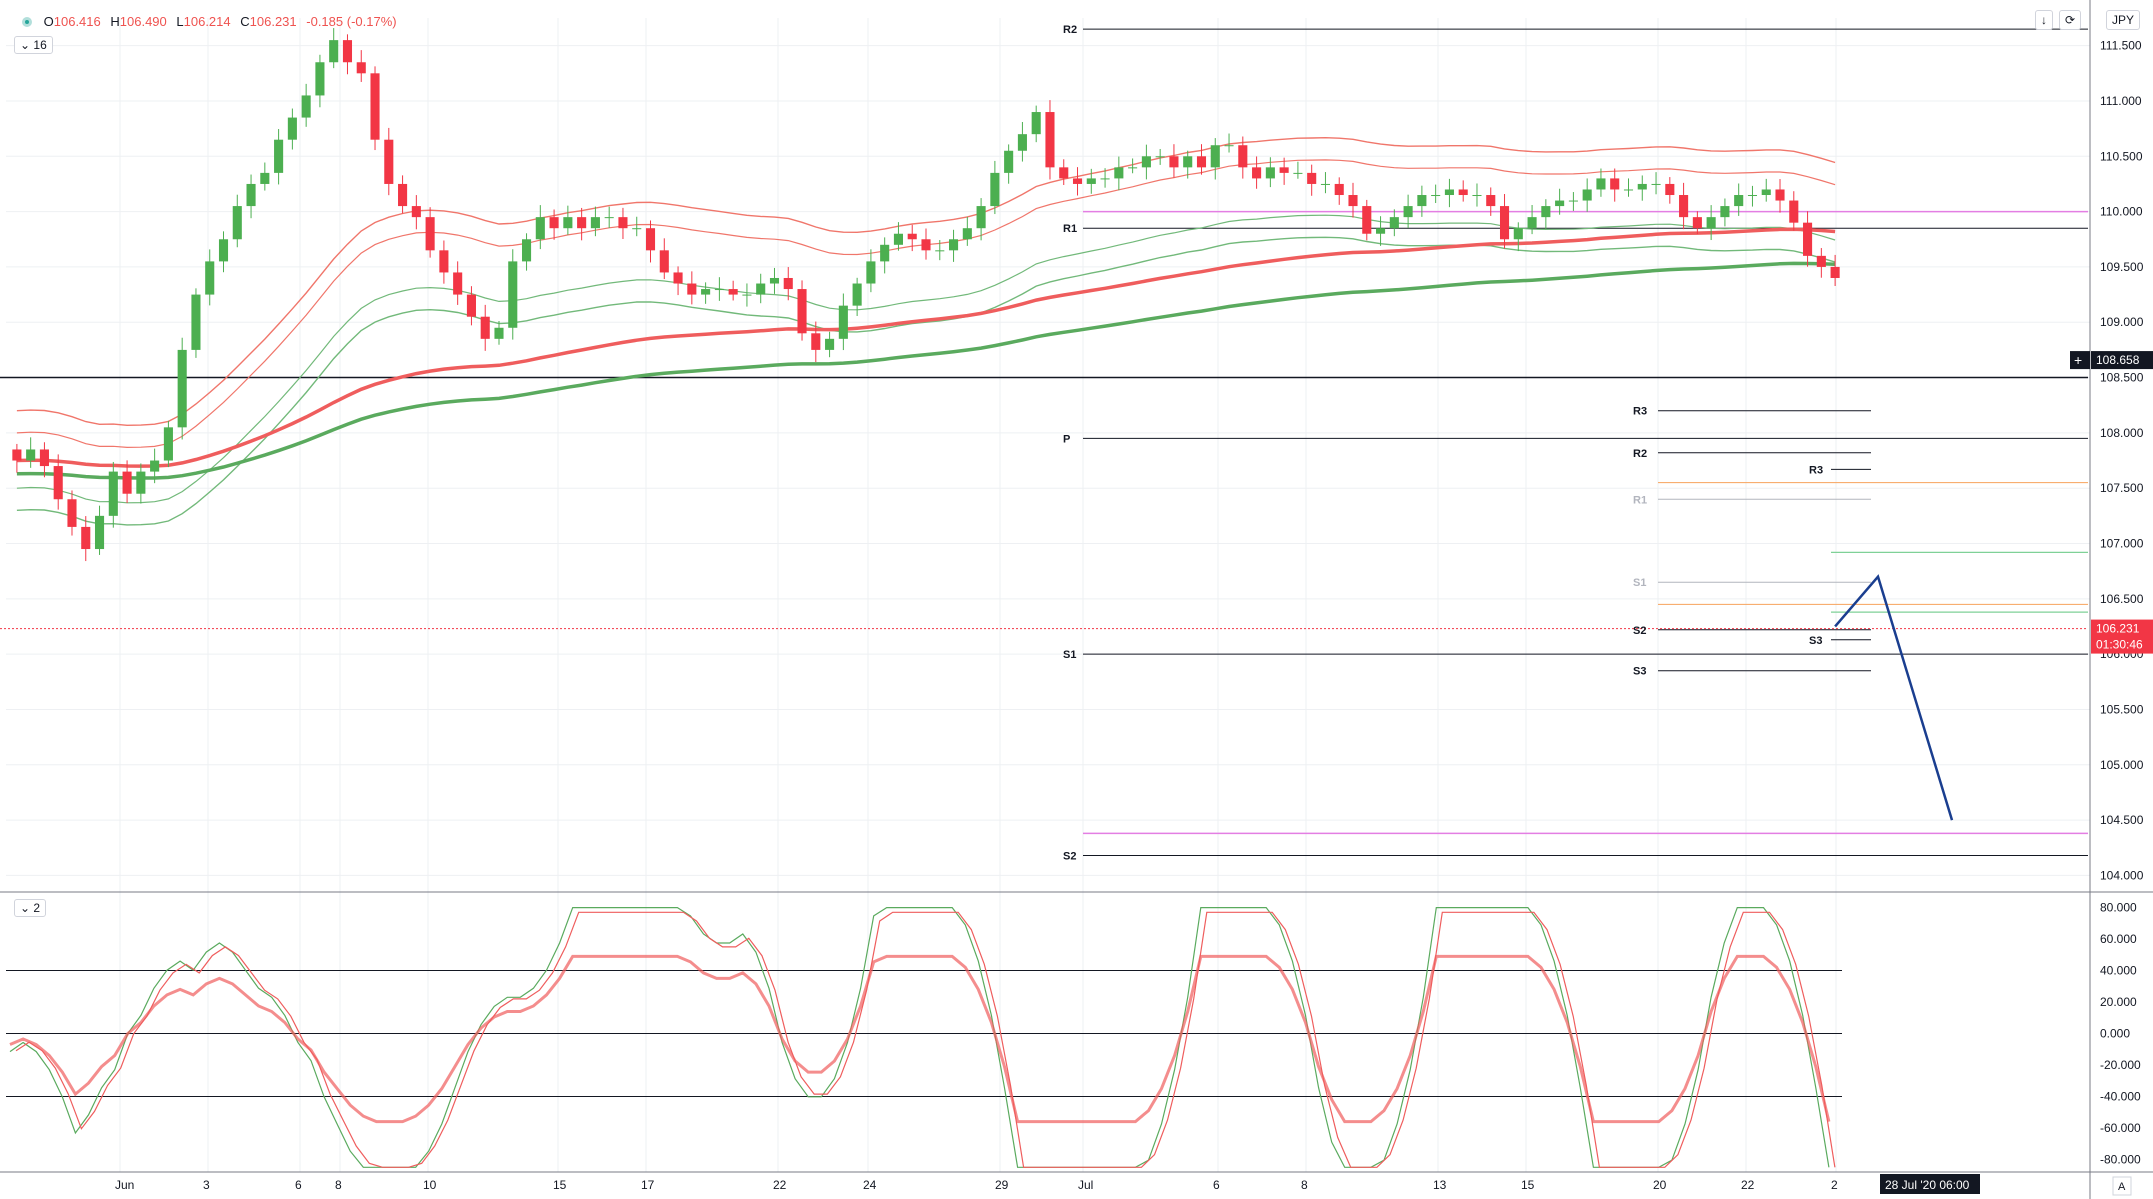 This screenshot has height=1199, width=2153. I want to click on currency-label: JPY, so click(2123, 20).